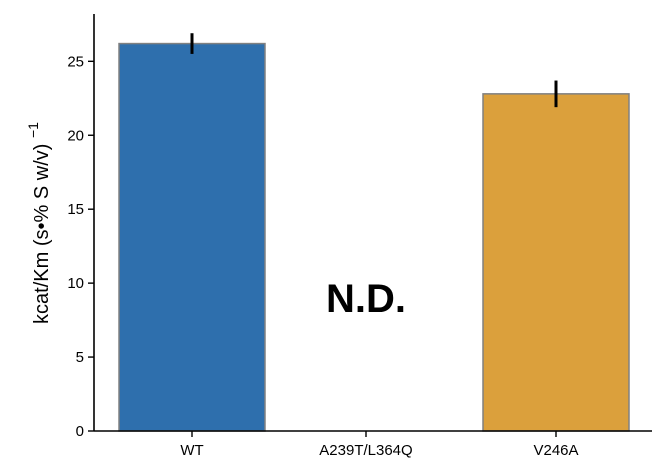  Describe the element at coordinates (75, 283) in the screenshot. I see `y-tick-label-2: 10` at that location.